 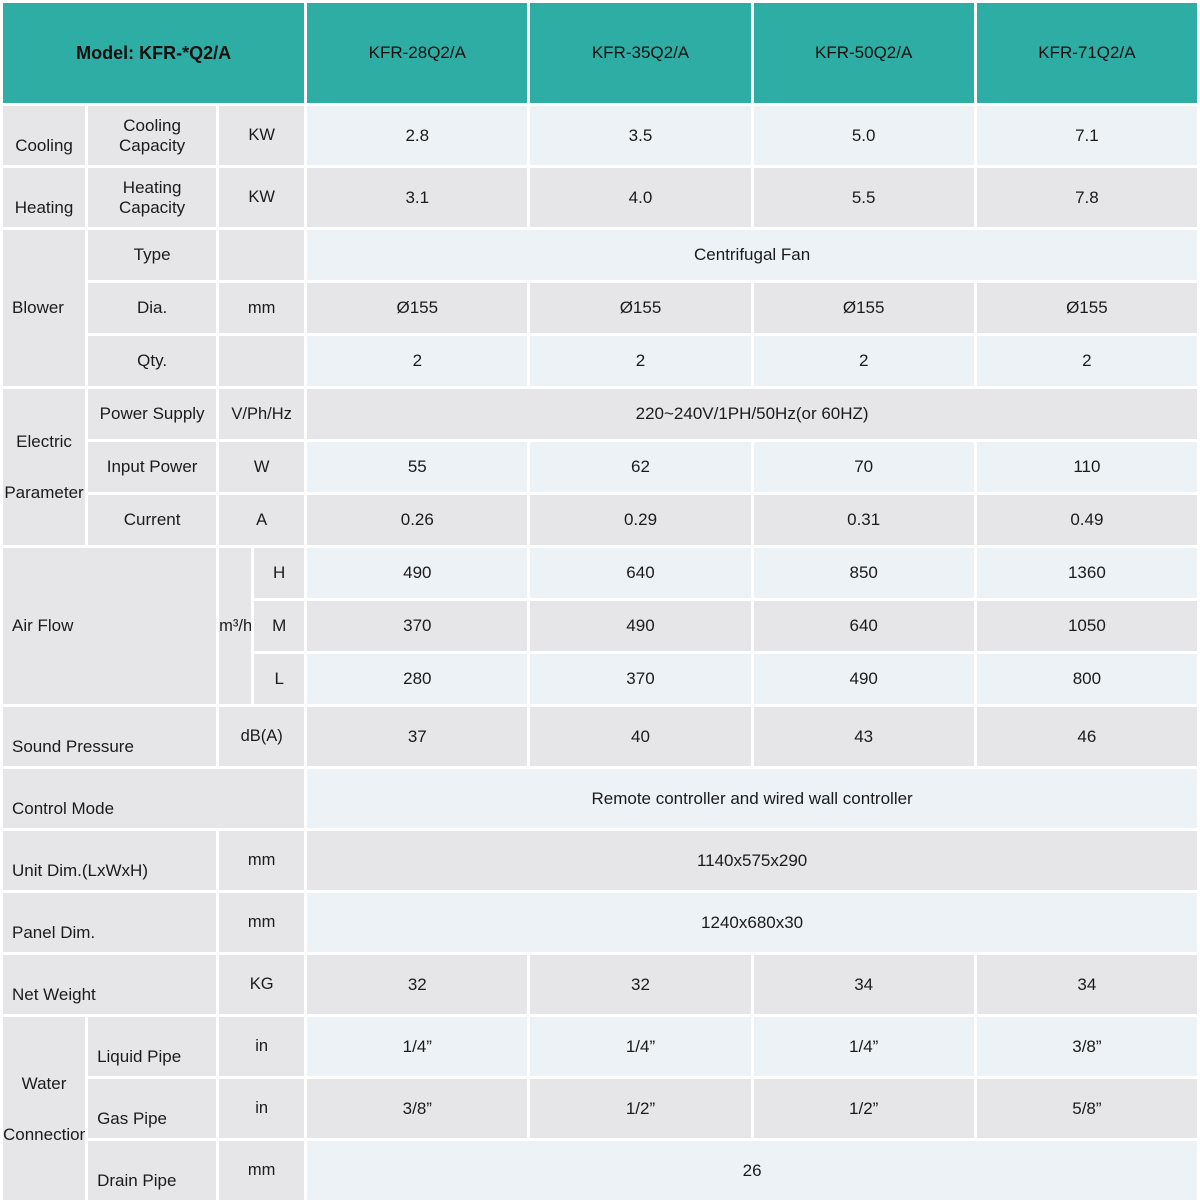 What do you see at coordinates (152, 1108) in the screenshot?
I see `row-label: Gas Pipe` at bounding box center [152, 1108].